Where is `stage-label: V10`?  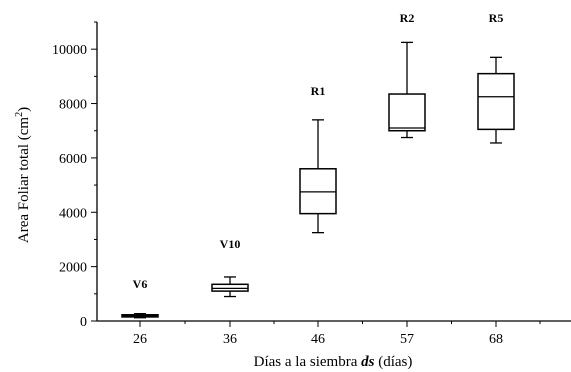 stage-label: V10 is located at coordinates (230, 244).